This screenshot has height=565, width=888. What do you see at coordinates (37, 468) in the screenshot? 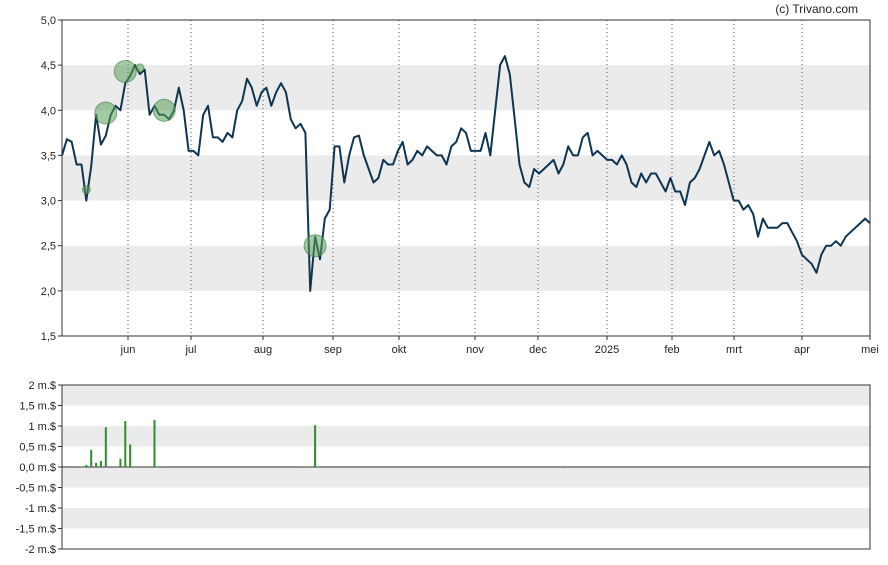
I see `volume-y-tick-label: 0,0 m.$` at bounding box center [37, 468].